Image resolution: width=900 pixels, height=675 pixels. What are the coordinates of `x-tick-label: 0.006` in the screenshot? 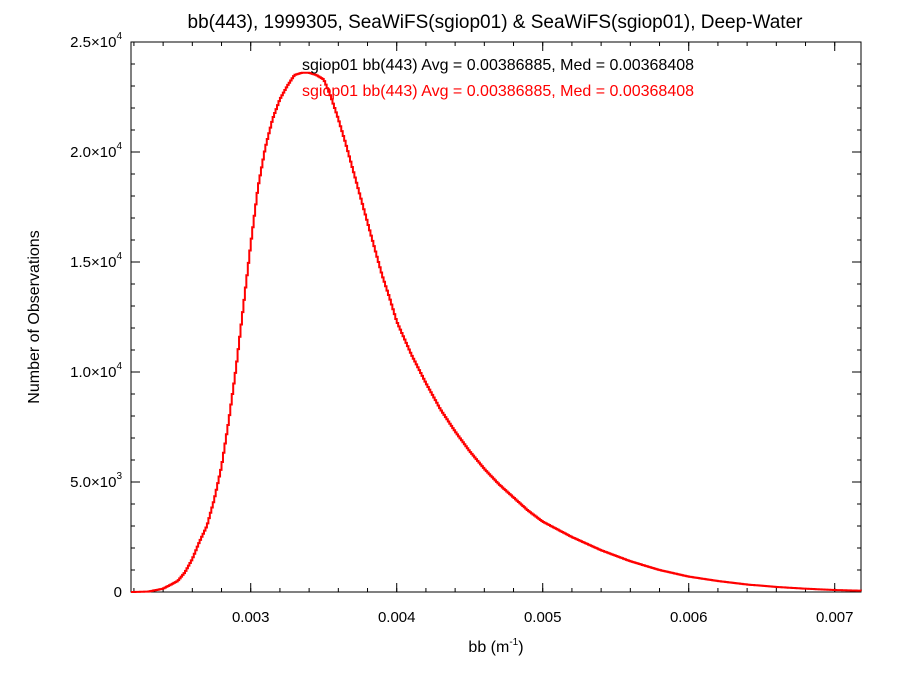 It's located at (689, 617).